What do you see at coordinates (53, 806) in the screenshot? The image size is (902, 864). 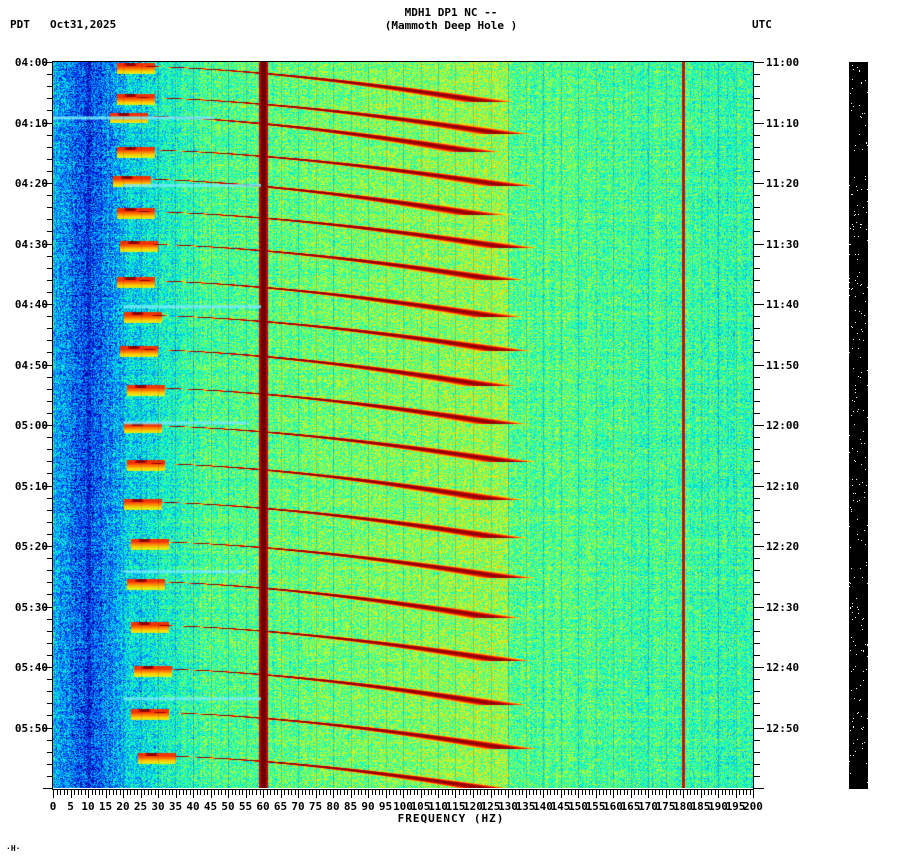 I see `x-axis-label: 0` at bounding box center [53, 806].